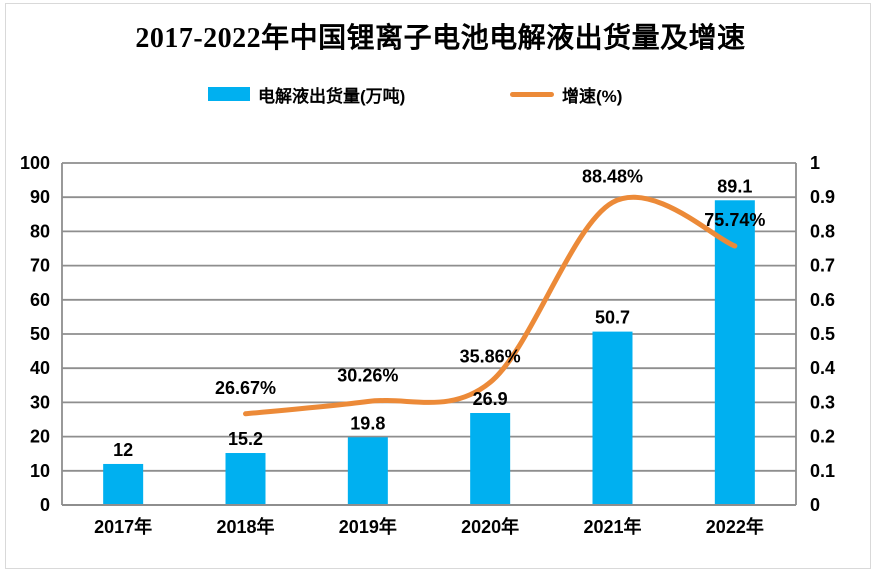 The image size is (881, 573). What do you see at coordinates (40, 300) in the screenshot?
I see `left-axis-tick: 60` at bounding box center [40, 300].